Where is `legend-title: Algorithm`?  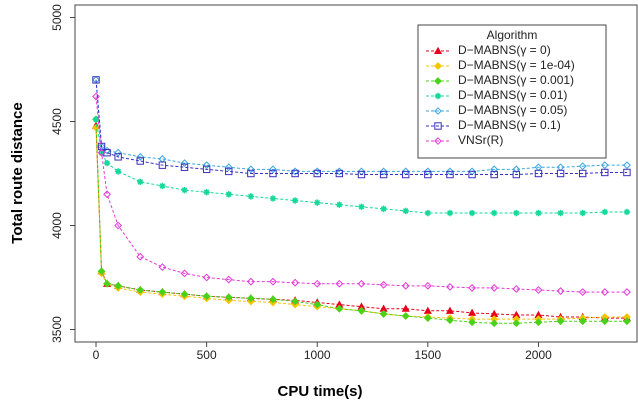 legend-title: Algorithm is located at coordinates (512, 35).